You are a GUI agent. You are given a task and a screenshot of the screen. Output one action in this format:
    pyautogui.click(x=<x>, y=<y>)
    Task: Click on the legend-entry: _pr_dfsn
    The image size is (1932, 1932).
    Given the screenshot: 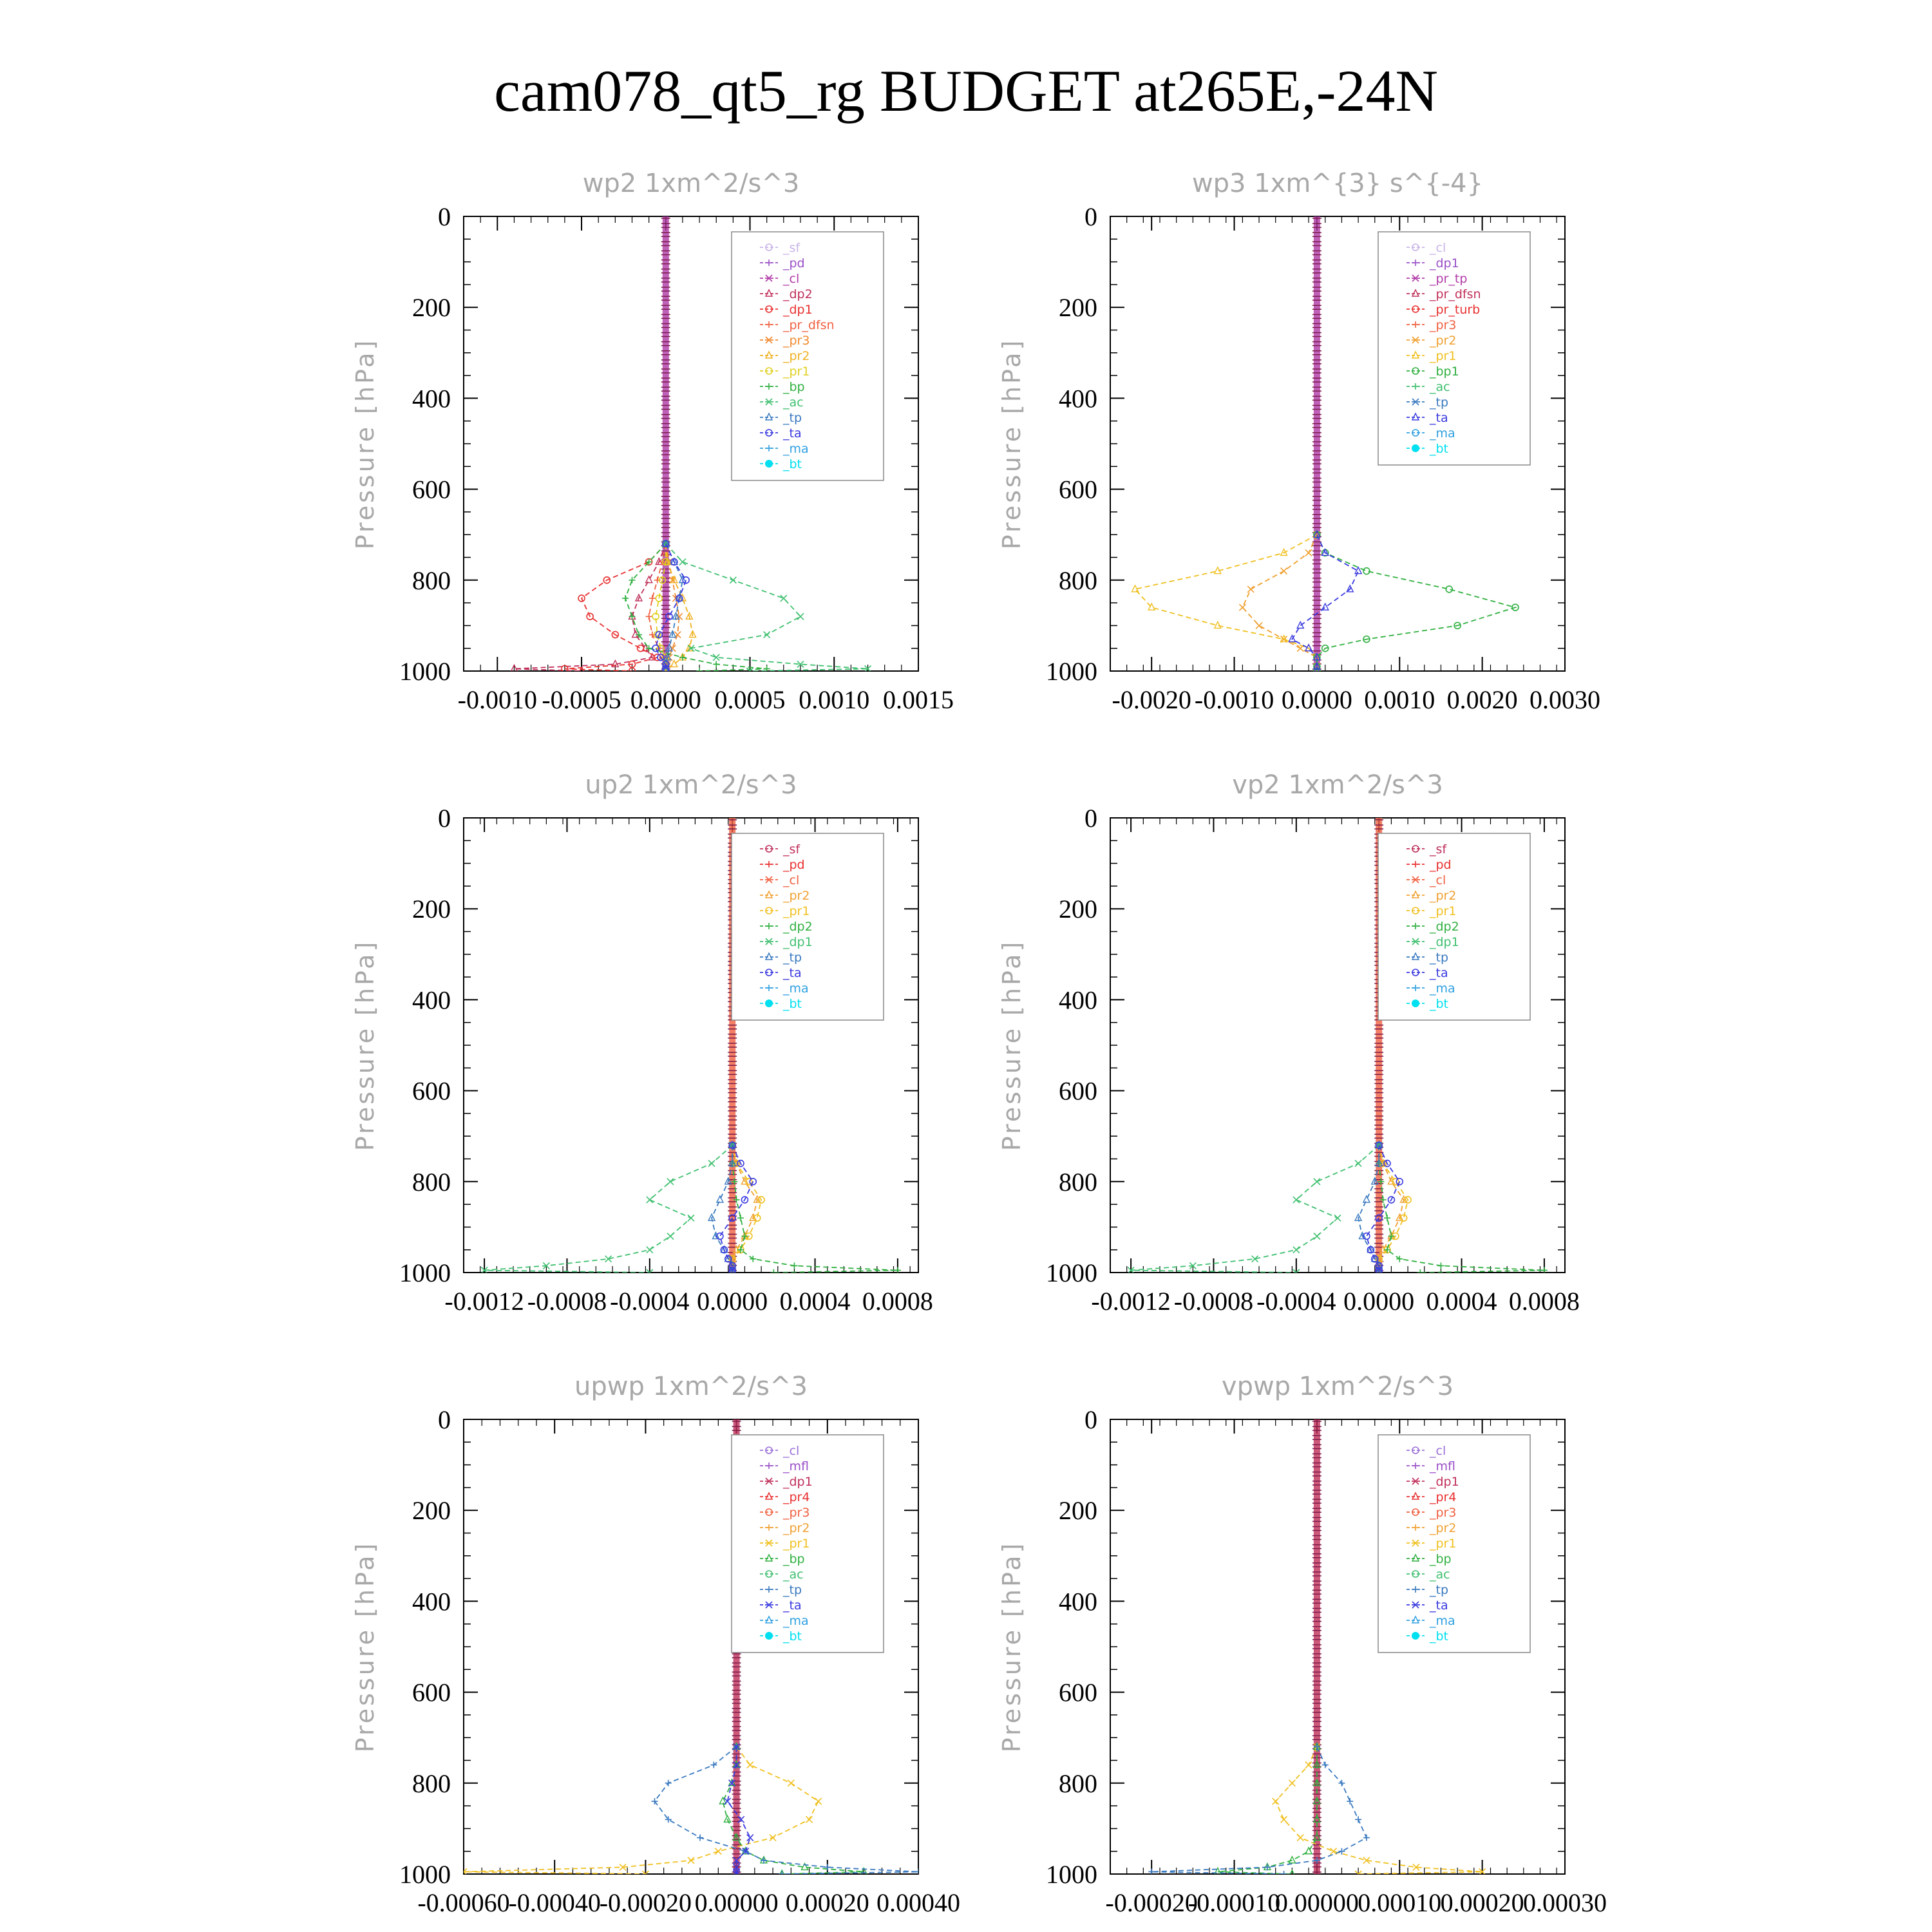 What is the action you would take?
    pyautogui.click(x=797, y=325)
    